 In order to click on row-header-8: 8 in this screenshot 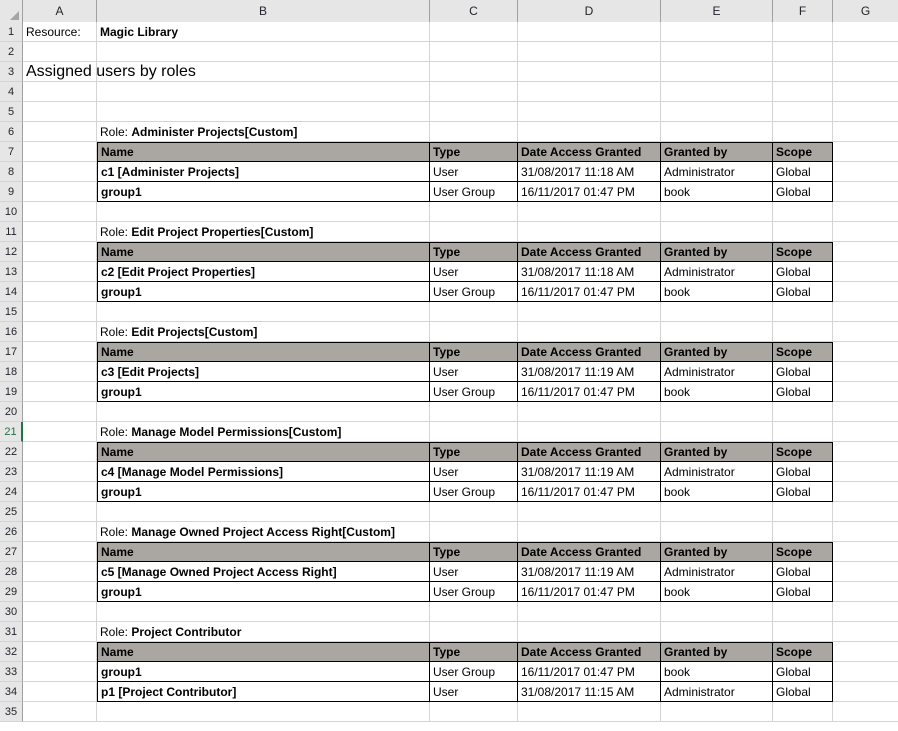, I will do `click(11, 172)`.